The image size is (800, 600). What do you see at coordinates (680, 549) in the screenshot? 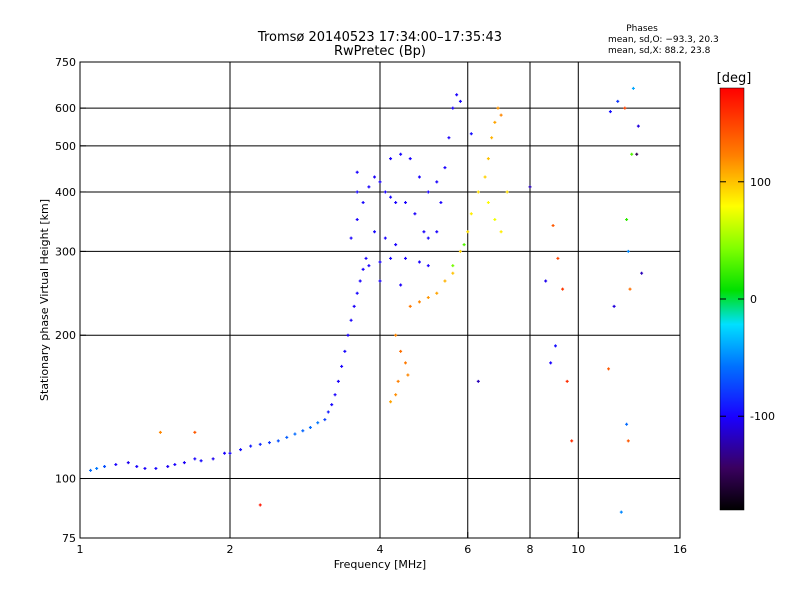
I see `x-tick-label: 16` at bounding box center [680, 549].